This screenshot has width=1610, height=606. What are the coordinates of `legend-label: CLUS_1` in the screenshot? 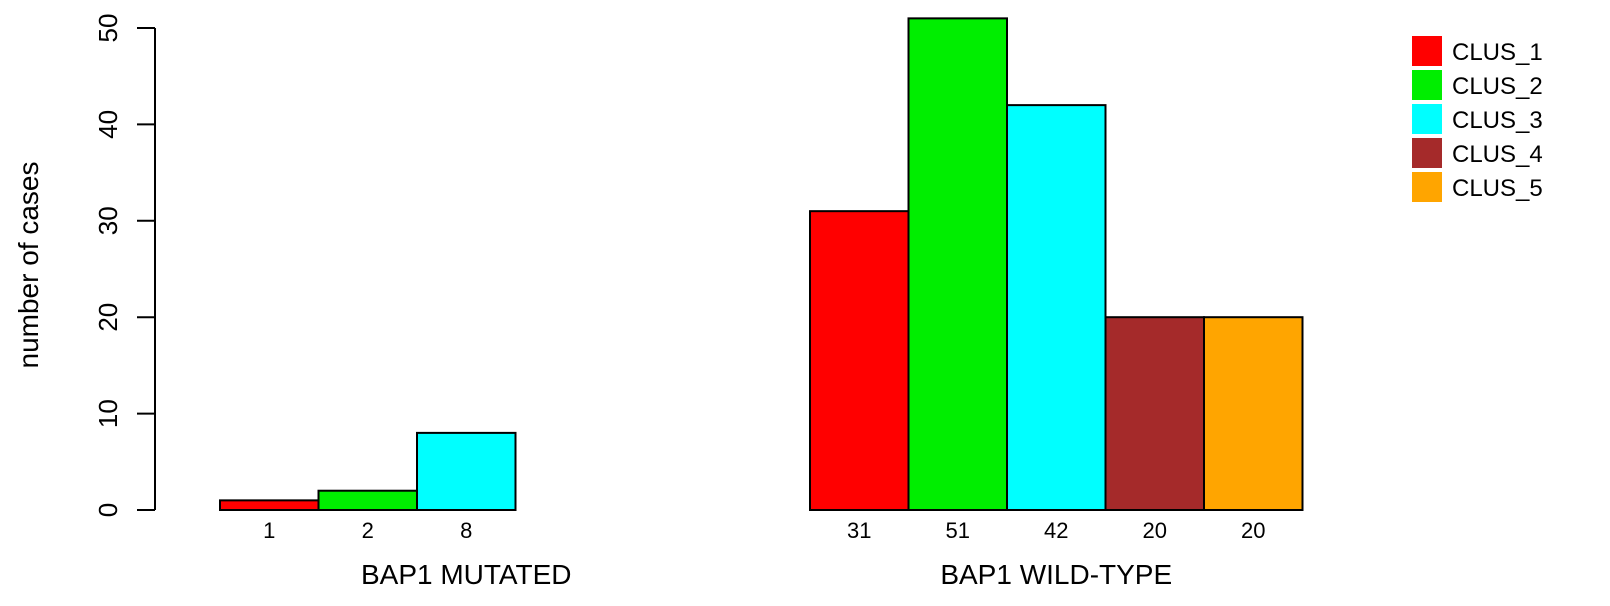 It's located at (1497, 52).